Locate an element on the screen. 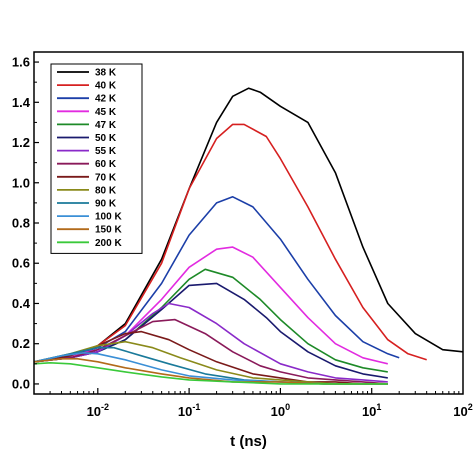 The image size is (474, 474). legend-label: 45 K is located at coordinates (106, 112).